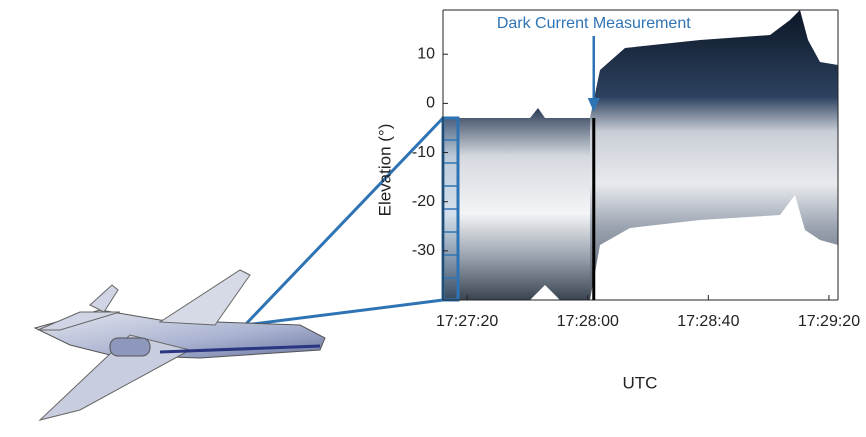 This screenshot has width=866, height=437. What do you see at coordinates (423, 152) in the screenshot?
I see `y-tick-label: -10` at bounding box center [423, 152].